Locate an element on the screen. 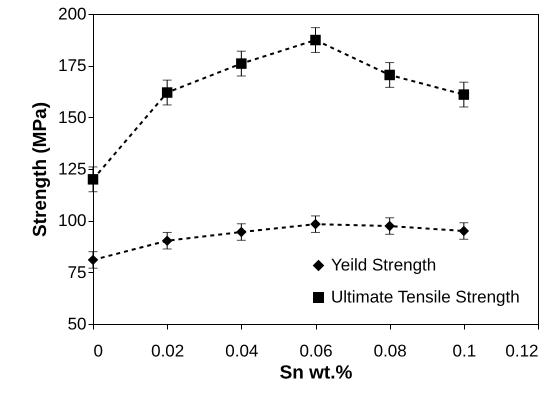 The width and height of the screenshot is (560, 403). y-tick-label: 75 is located at coordinates (77, 272).